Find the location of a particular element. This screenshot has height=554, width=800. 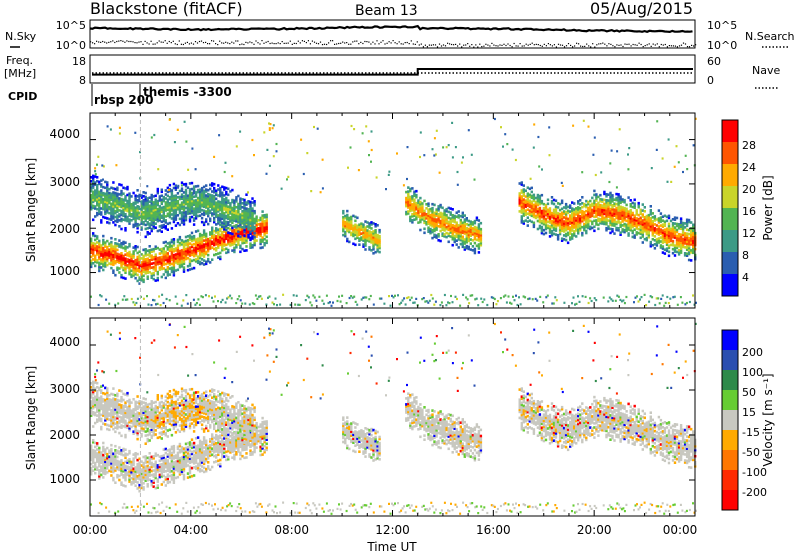

freq-panel: 18 8 60 0 is located at coordinates (396, 70).